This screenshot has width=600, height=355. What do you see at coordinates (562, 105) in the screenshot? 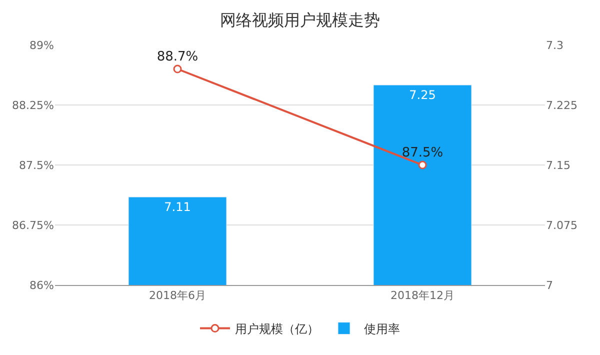
I see `y2-tick-label: 7.225` at bounding box center [562, 105].